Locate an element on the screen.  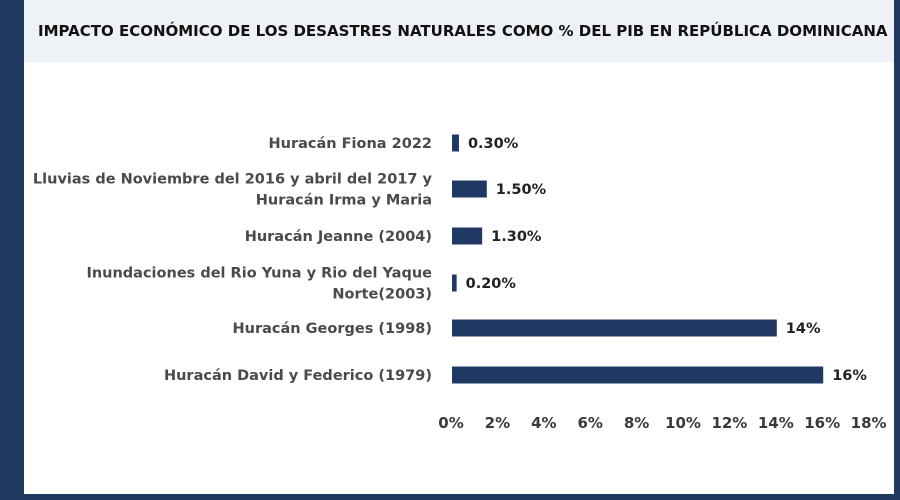
x-tick-label-1: 2% is located at coordinates (497, 423).